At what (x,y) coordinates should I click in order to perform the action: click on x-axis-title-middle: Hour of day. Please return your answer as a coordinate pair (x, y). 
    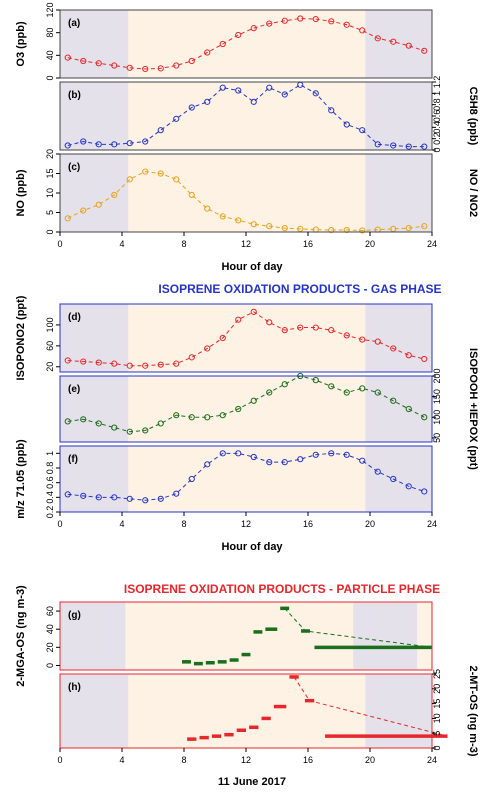
    Looking at the image, I should click on (252, 547).